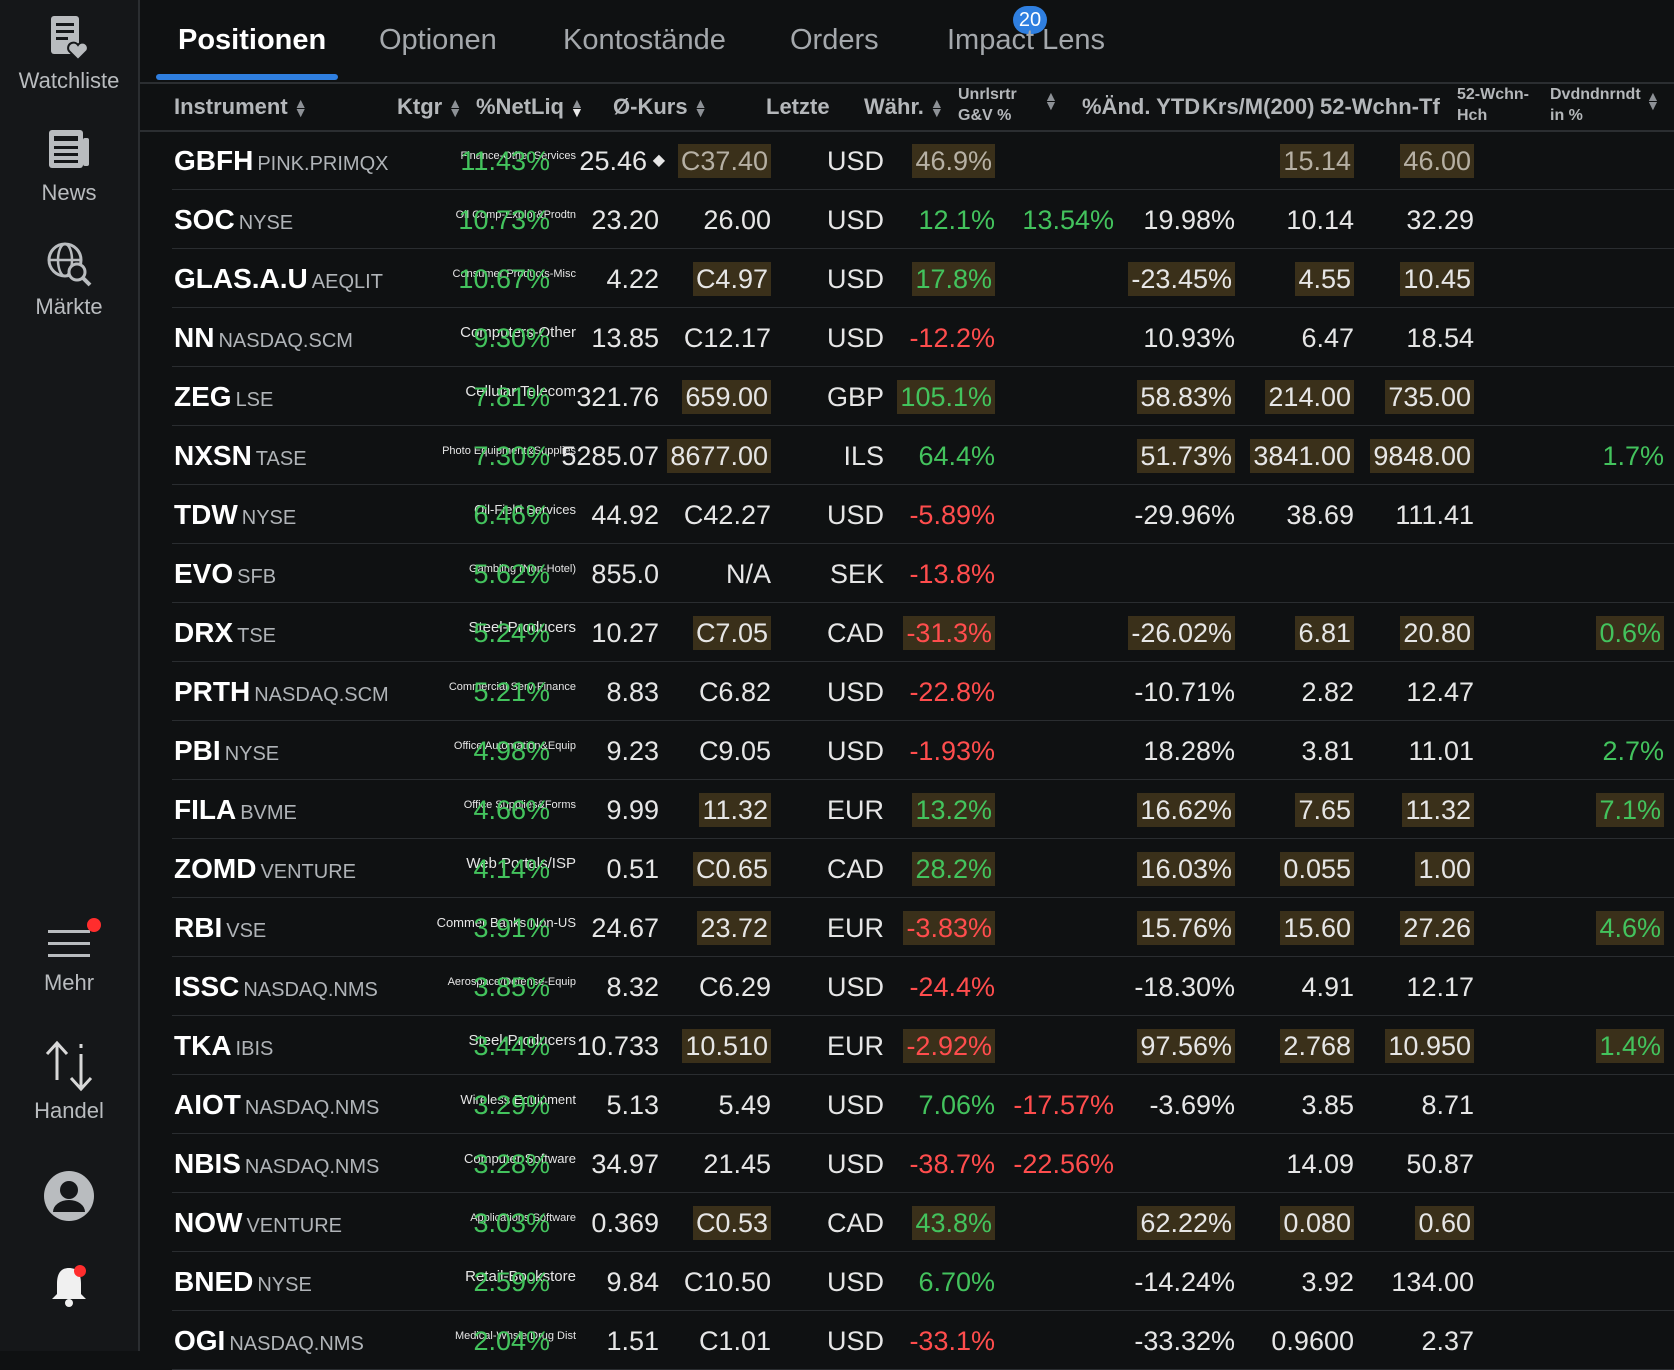 This screenshot has width=1674, height=1370. What do you see at coordinates (522, 1040) in the screenshot?
I see `category: Steel-Producers` at bounding box center [522, 1040].